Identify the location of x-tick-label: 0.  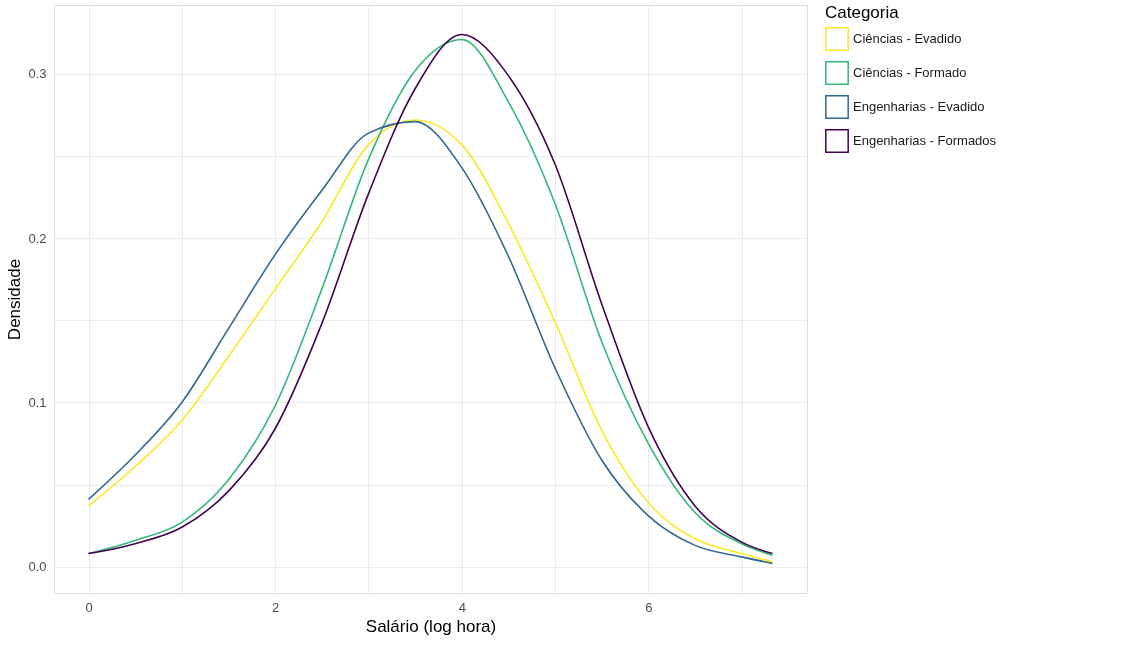
(89, 607).